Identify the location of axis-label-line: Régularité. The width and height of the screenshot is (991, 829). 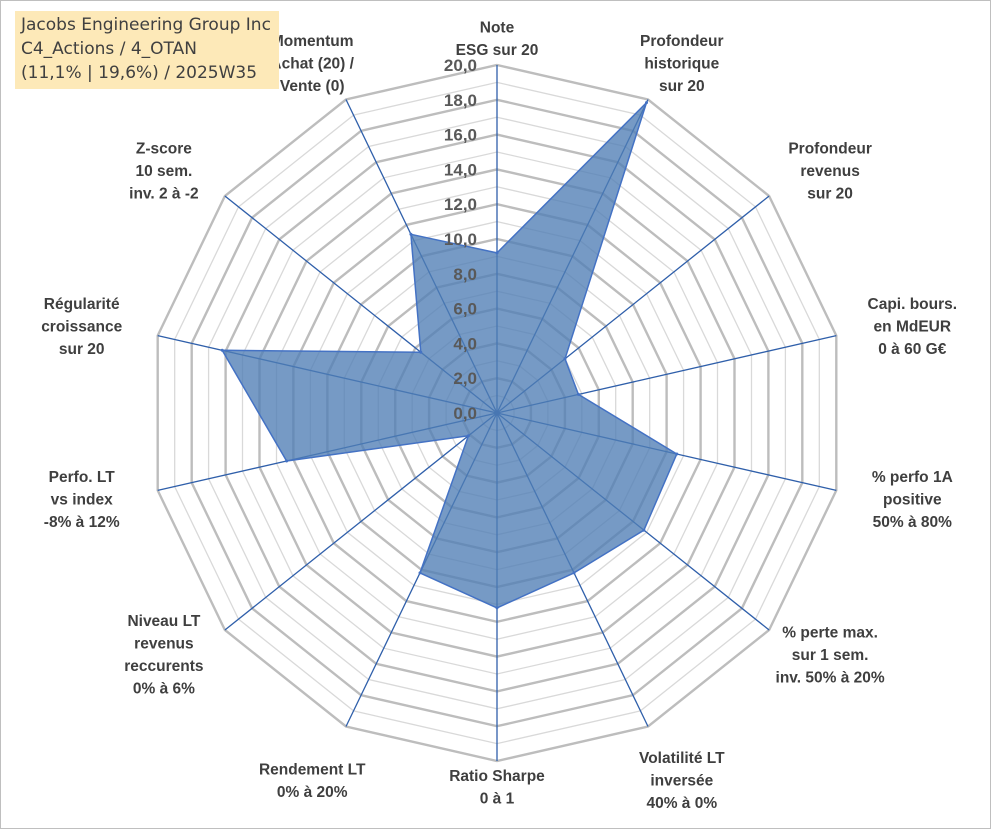
(82, 304).